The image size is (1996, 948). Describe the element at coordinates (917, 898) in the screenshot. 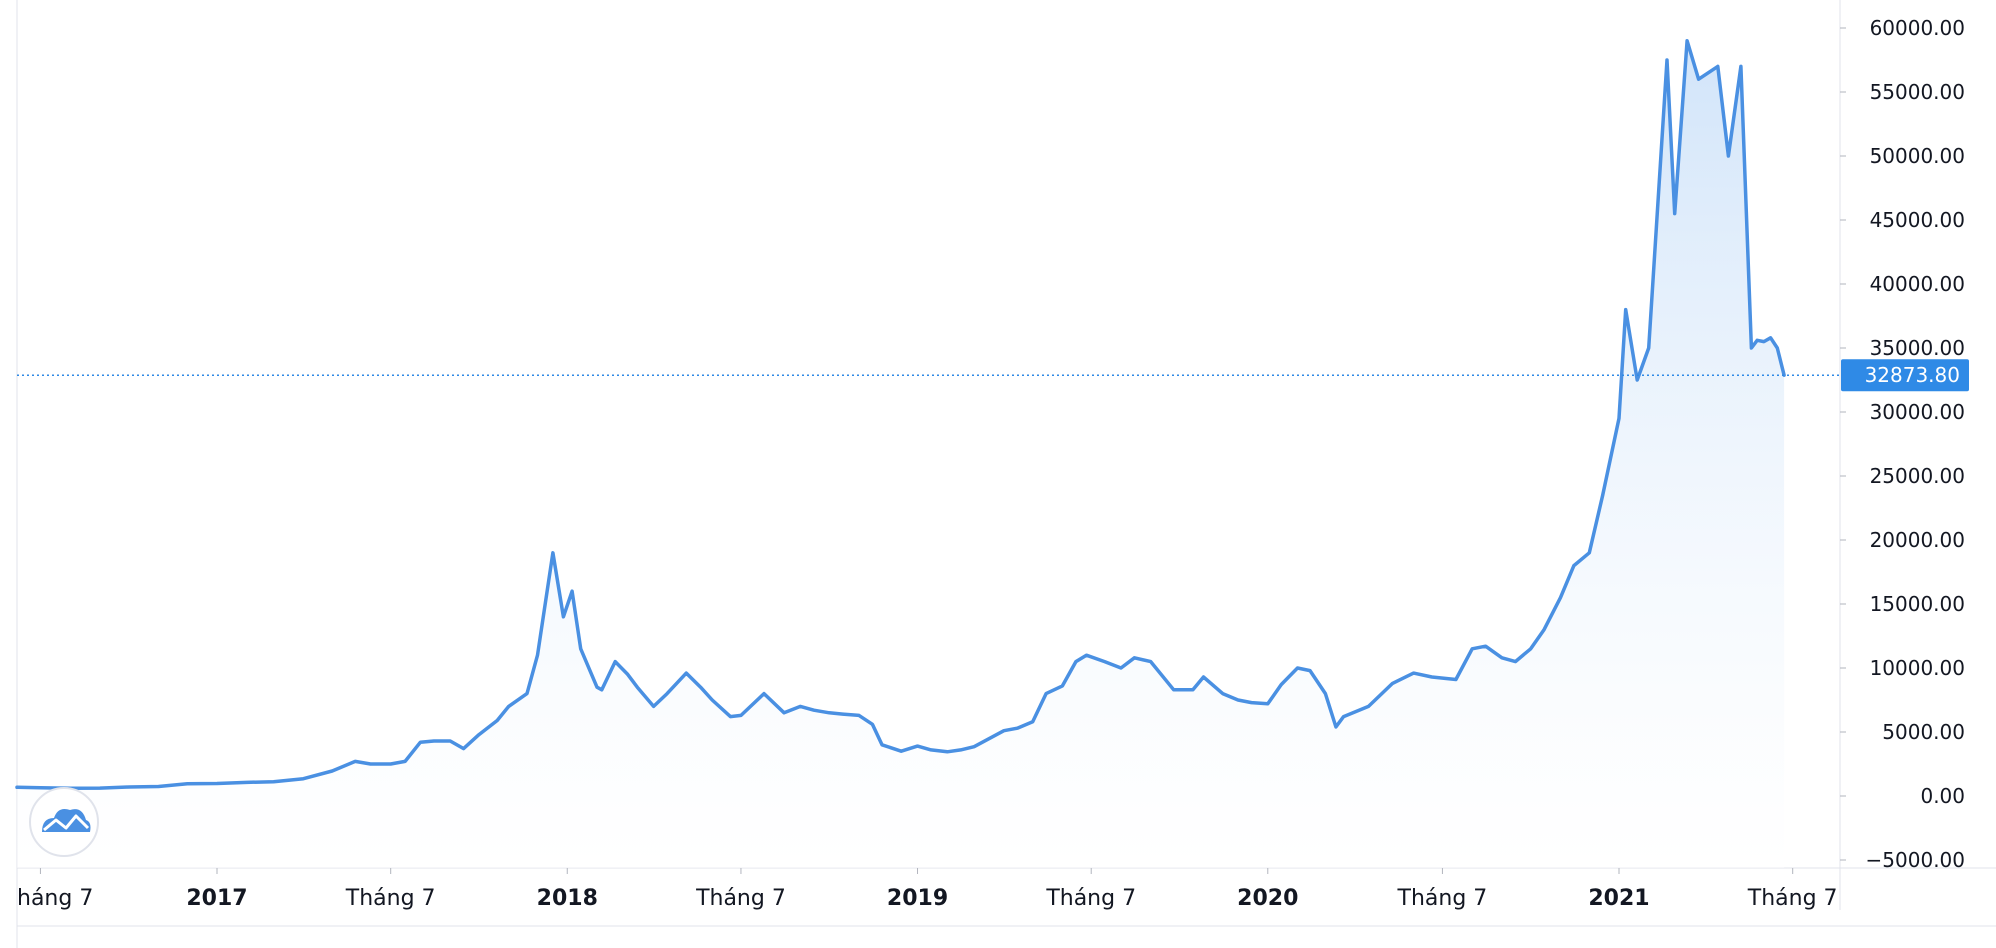

I see `x-tick-label: 2019` at that location.